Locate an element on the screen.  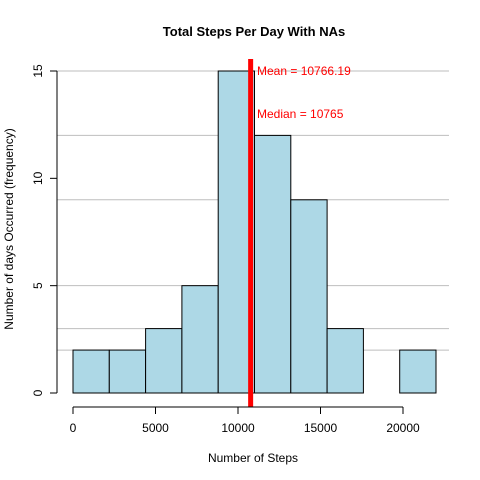
annotations: Mean = 10766.19 Median = 10765 is located at coordinates (304, 92).